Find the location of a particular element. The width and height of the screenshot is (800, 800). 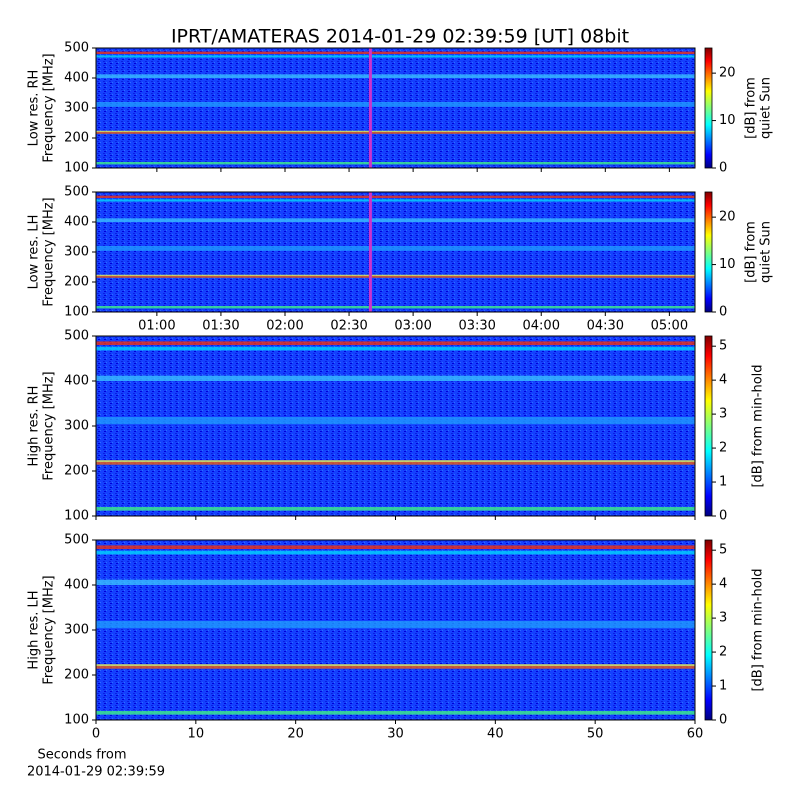

x-tick-label: 03:00 is located at coordinates (412, 326).